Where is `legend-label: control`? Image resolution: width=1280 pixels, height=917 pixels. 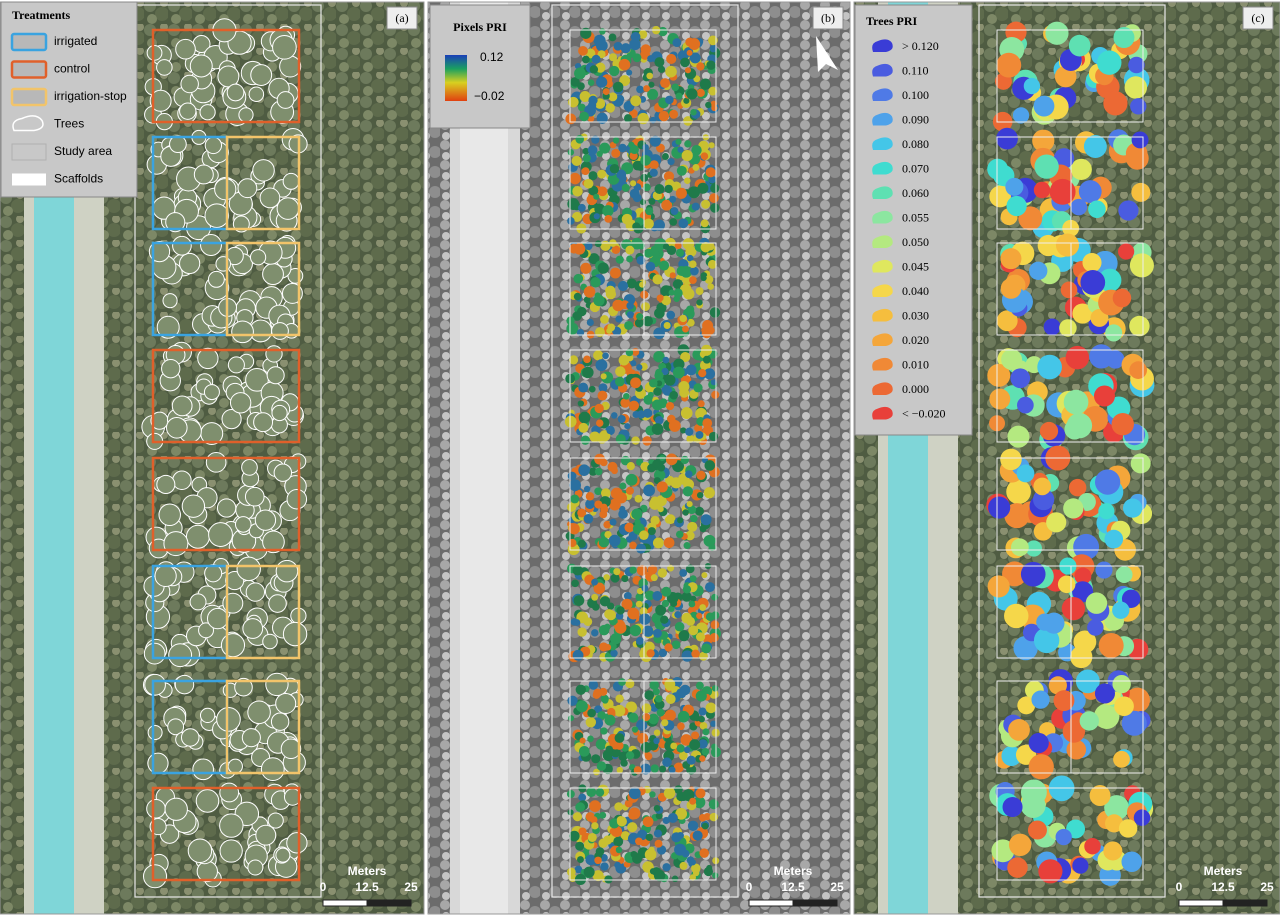 legend-label: control is located at coordinates (72, 69).